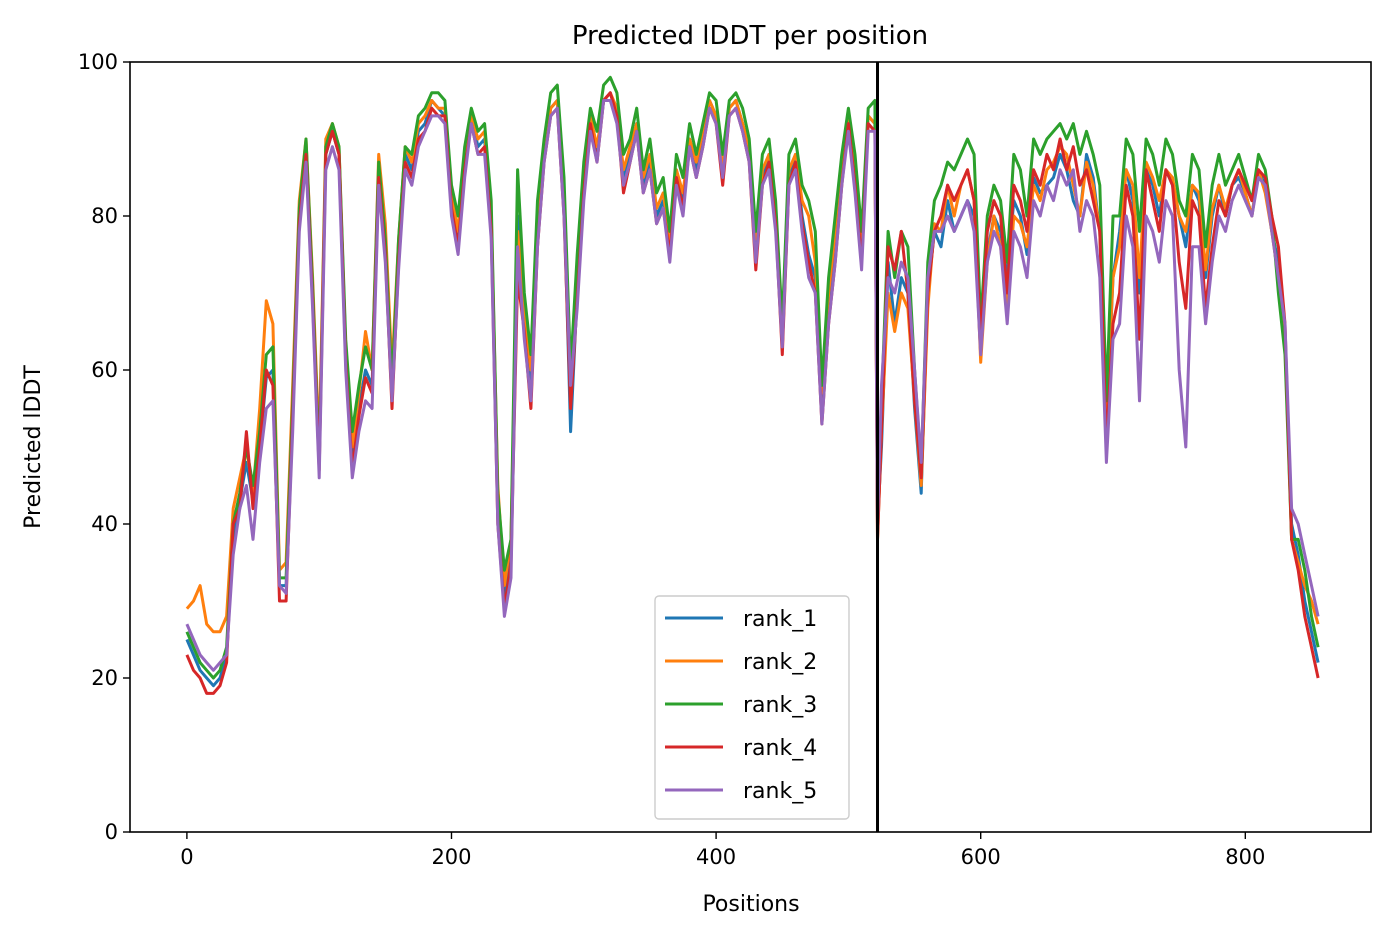 The height and width of the screenshot is (943, 1391). I want to click on x-axis-label: Positions, so click(750, 904).